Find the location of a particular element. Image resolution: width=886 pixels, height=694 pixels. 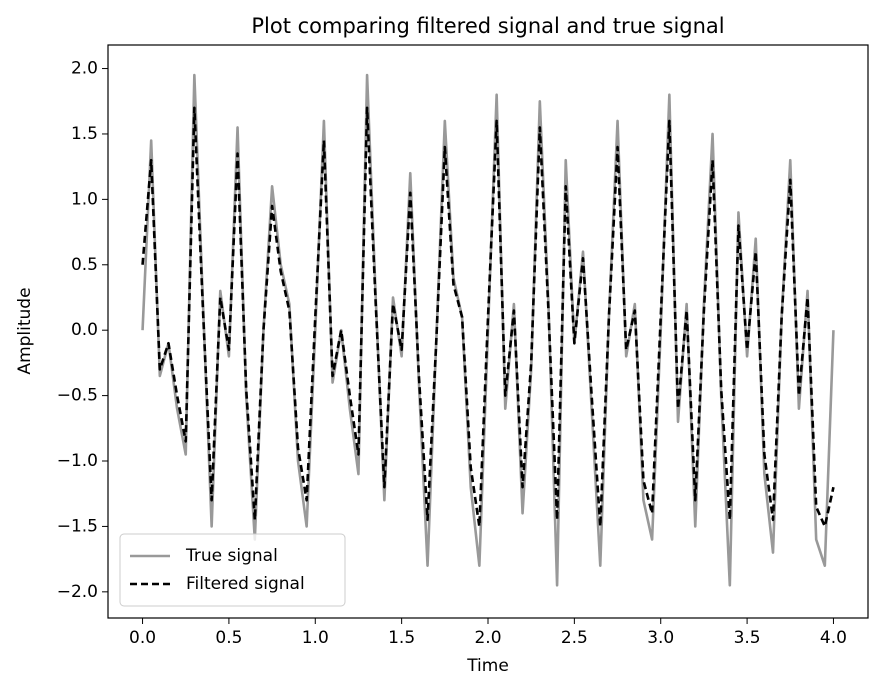

x-tick-label: 2.5 is located at coordinates (574, 638).